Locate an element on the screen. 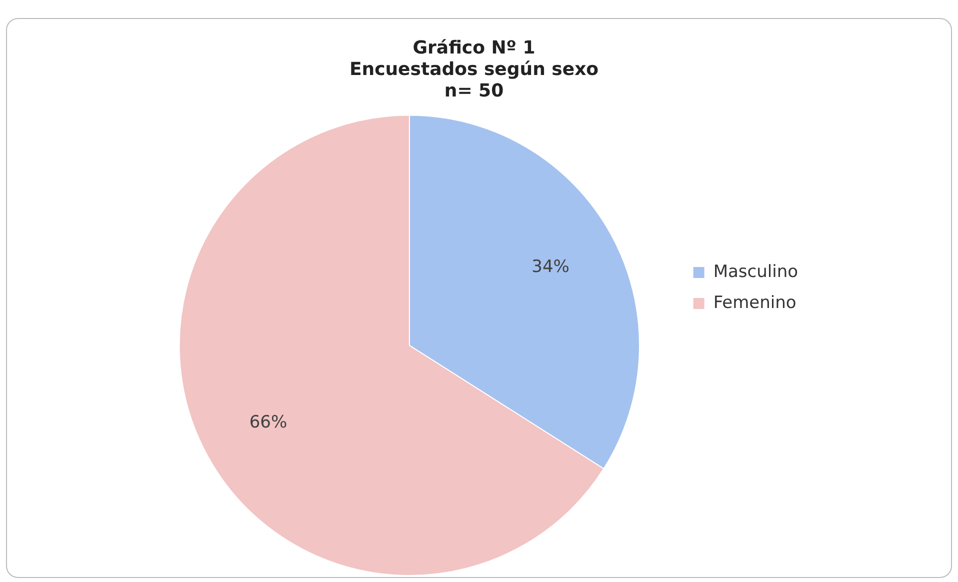 The height and width of the screenshot is (582, 958). legend-label: Femenino is located at coordinates (754, 302).